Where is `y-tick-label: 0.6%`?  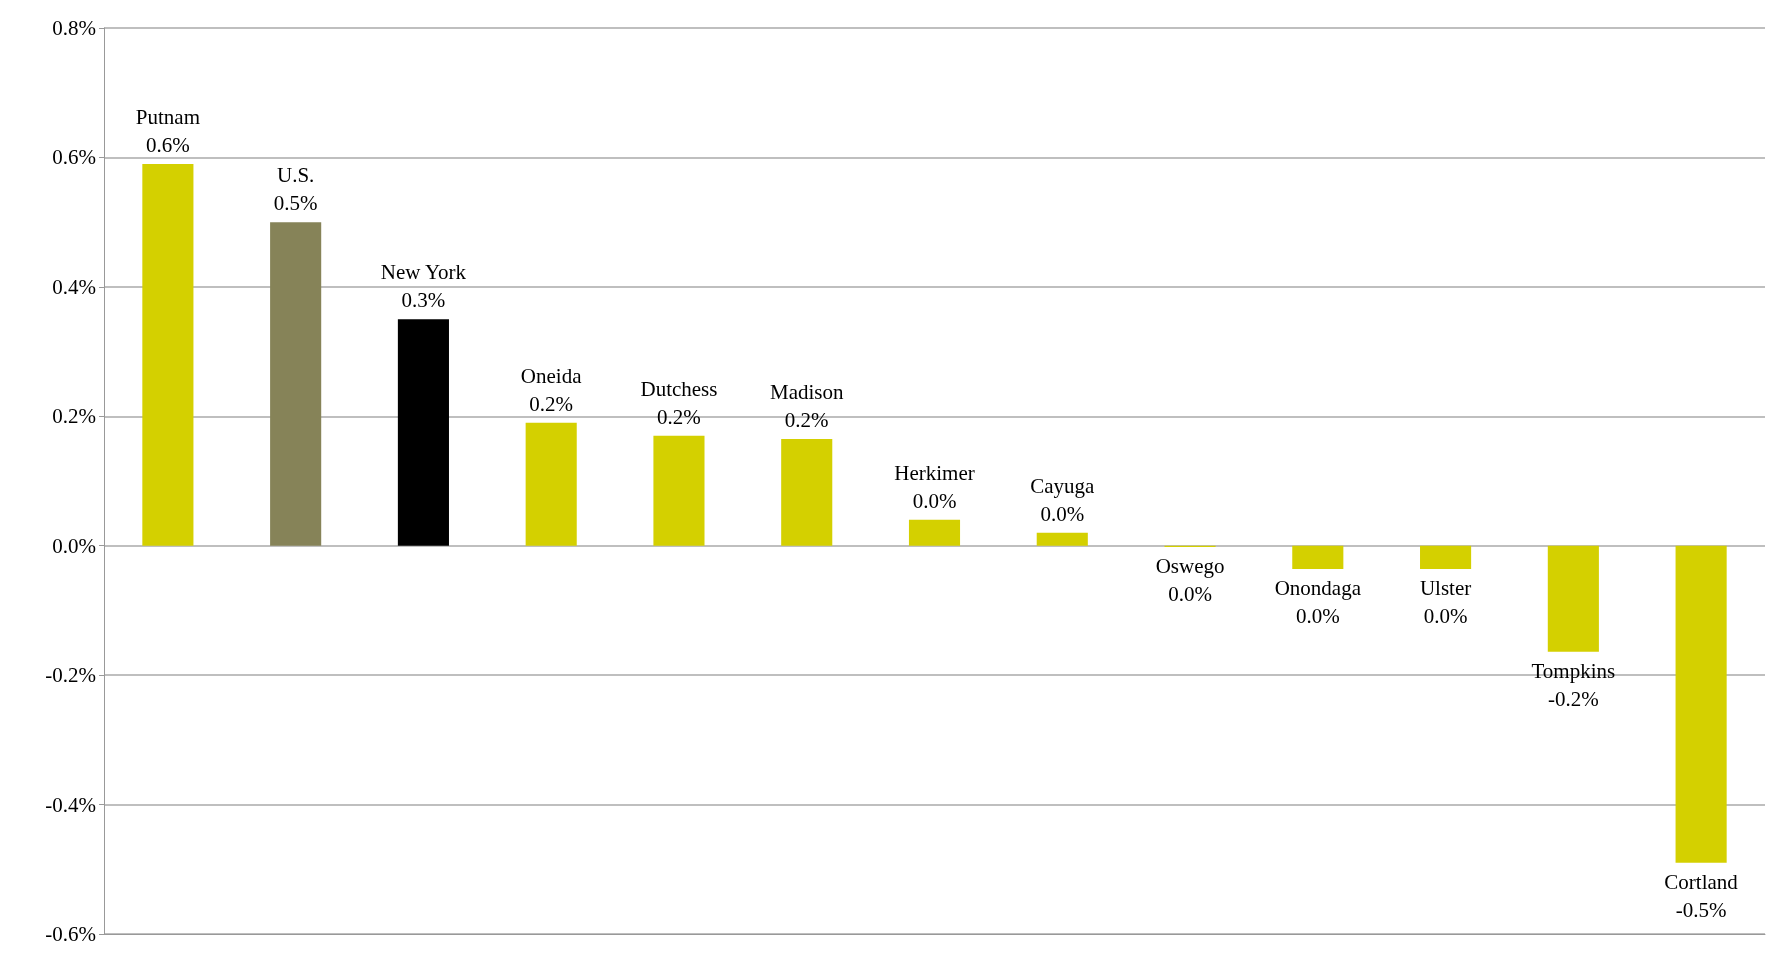 y-tick-label: 0.6% is located at coordinates (74, 157).